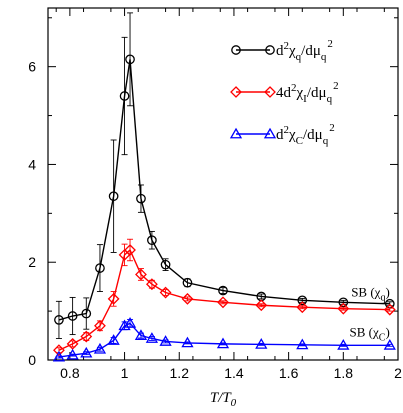 The image size is (403, 413). What do you see at coordinates (370, 334) in the screenshot?
I see `annotation-1: SB (χC)` at bounding box center [370, 334].